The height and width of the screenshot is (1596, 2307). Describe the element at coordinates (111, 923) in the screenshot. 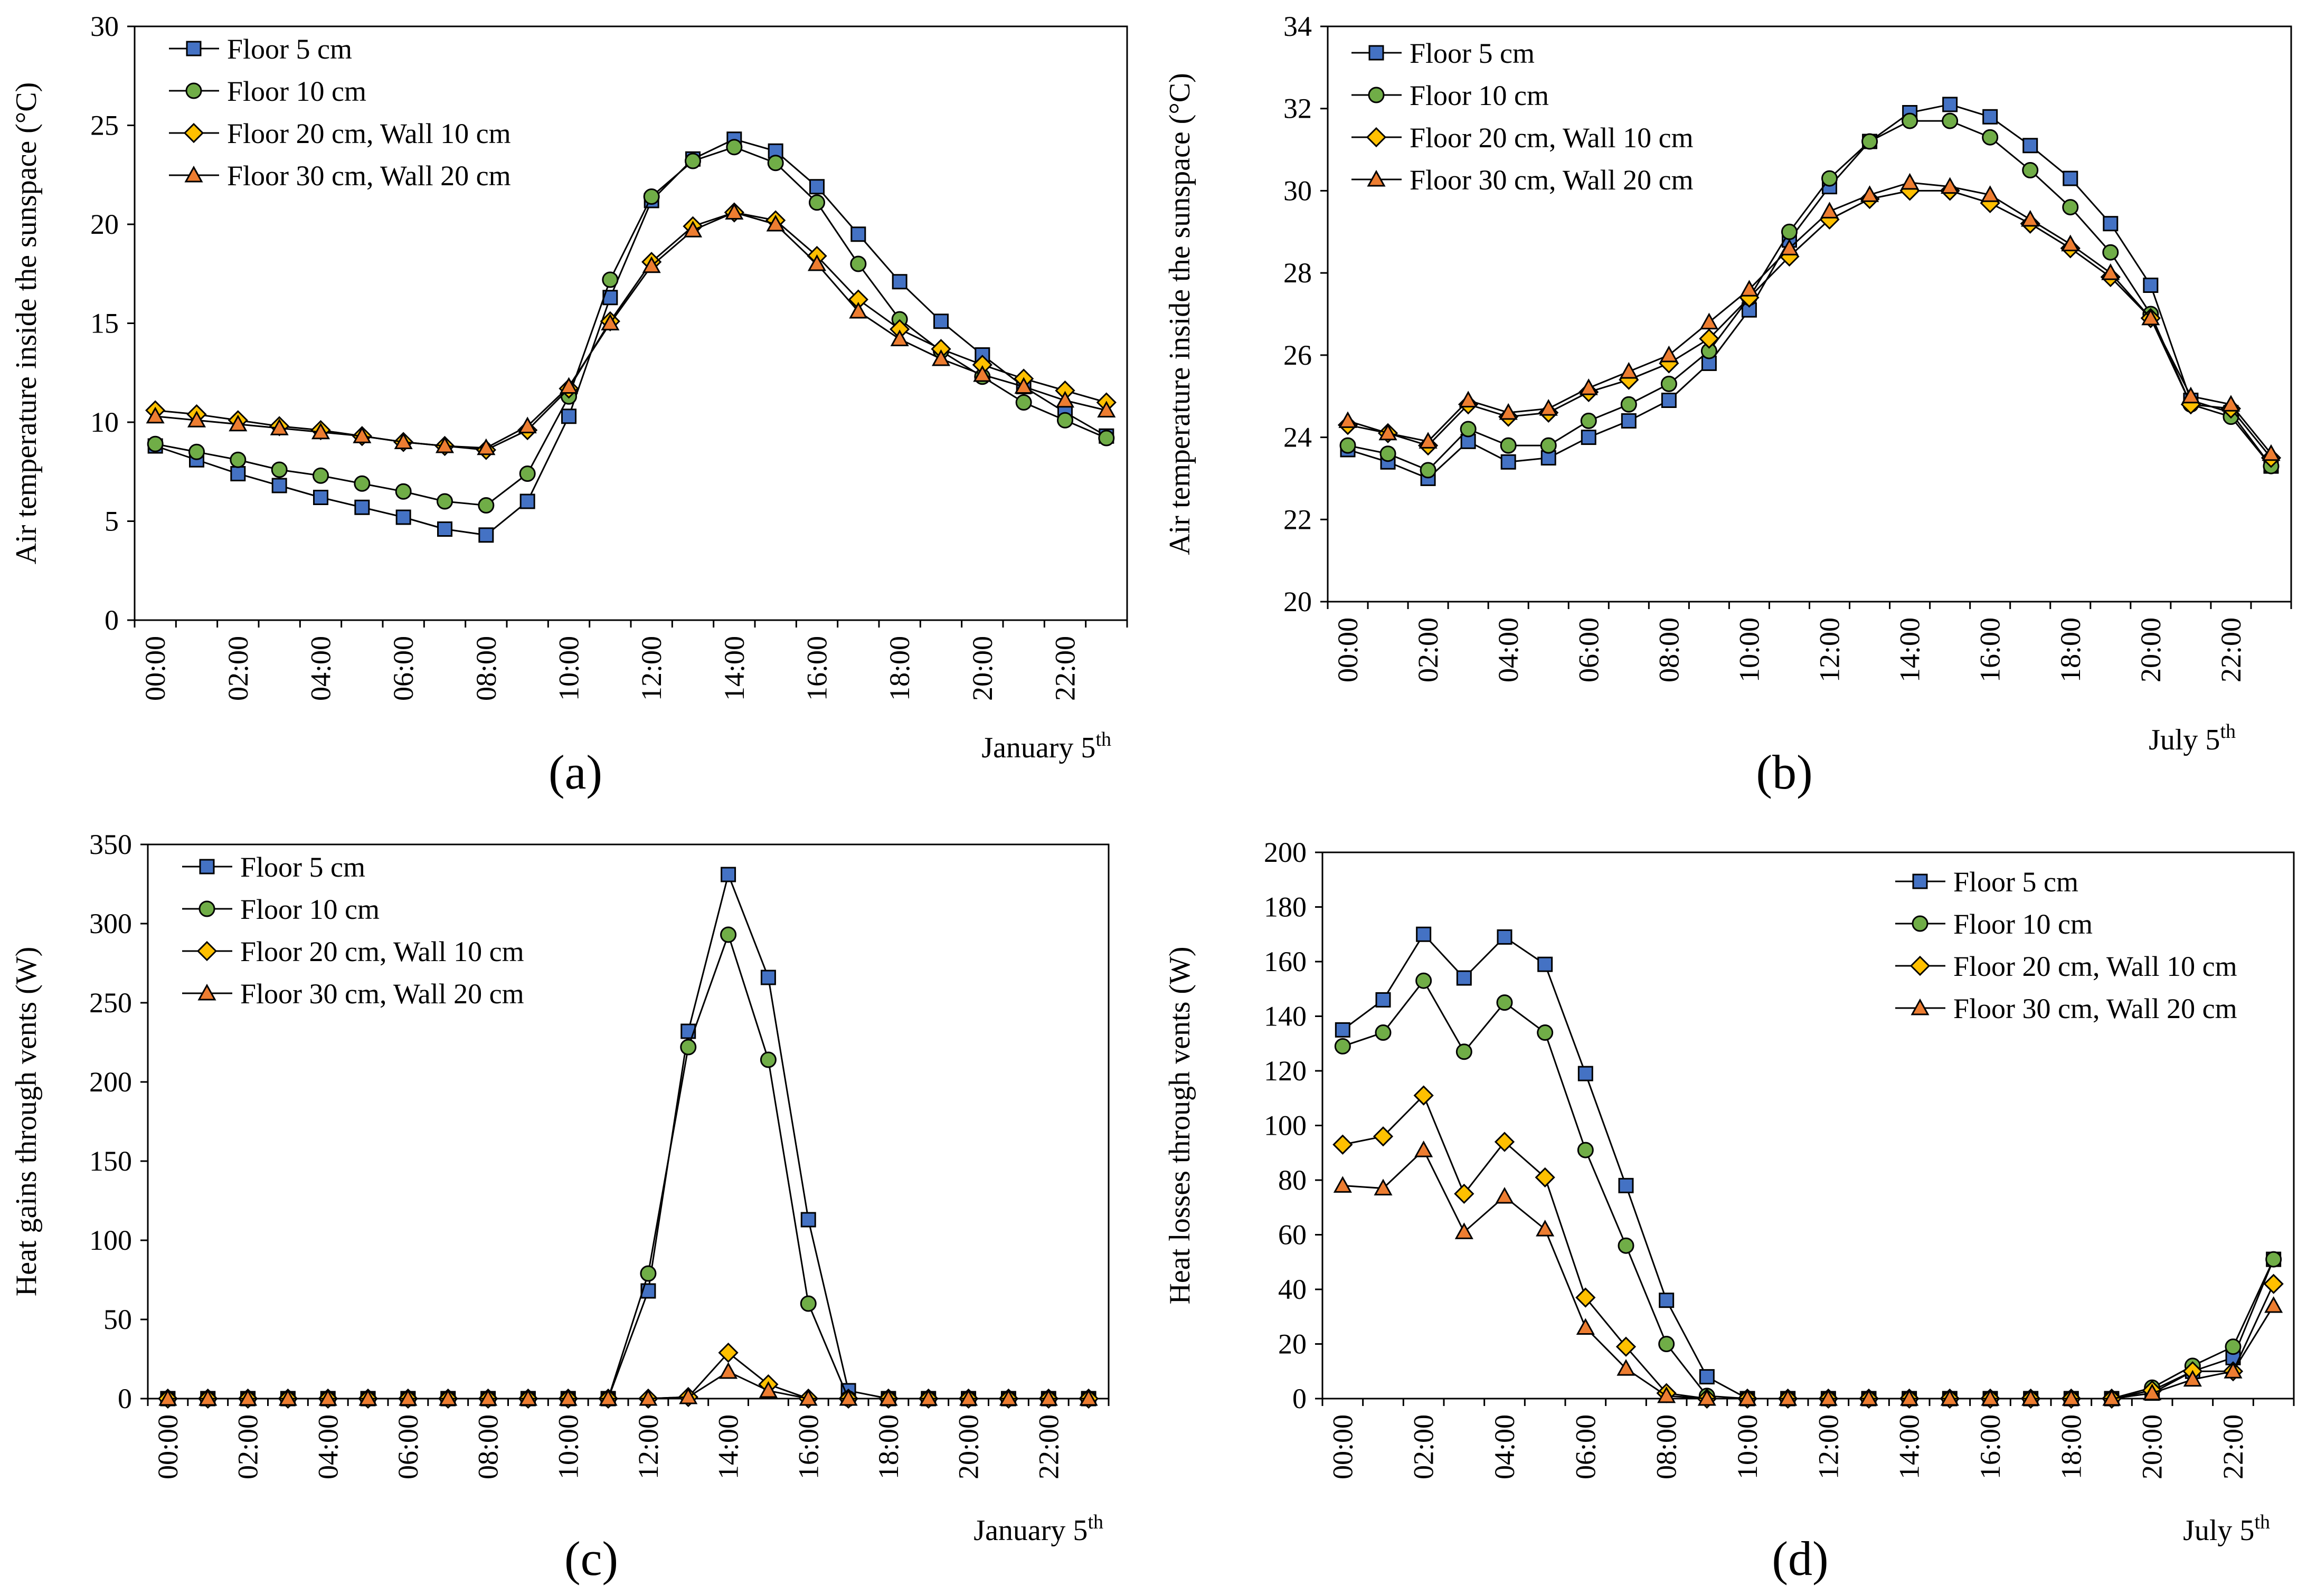

I see `y-tick-label: 300` at that location.